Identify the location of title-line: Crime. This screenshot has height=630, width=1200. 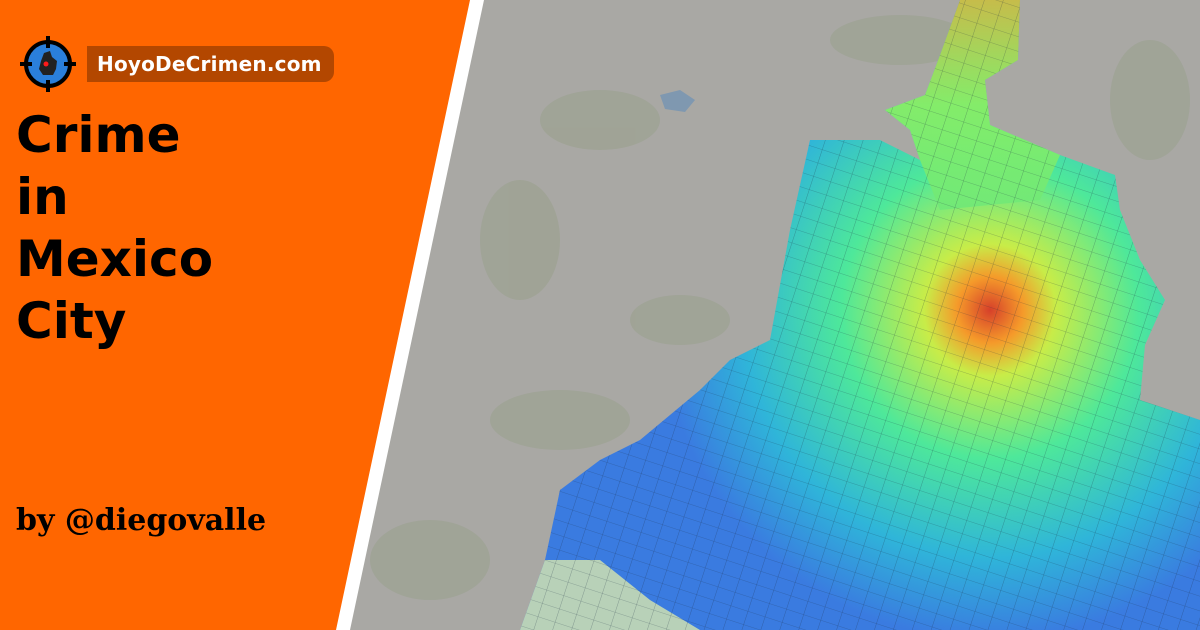
(98, 135).